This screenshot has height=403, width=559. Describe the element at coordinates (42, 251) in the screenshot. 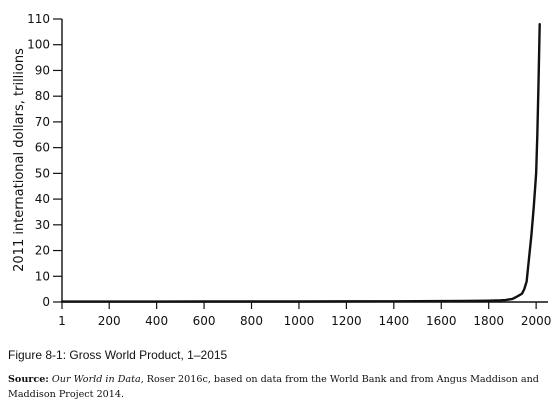

I see `y-tick-label: 20` at that location.